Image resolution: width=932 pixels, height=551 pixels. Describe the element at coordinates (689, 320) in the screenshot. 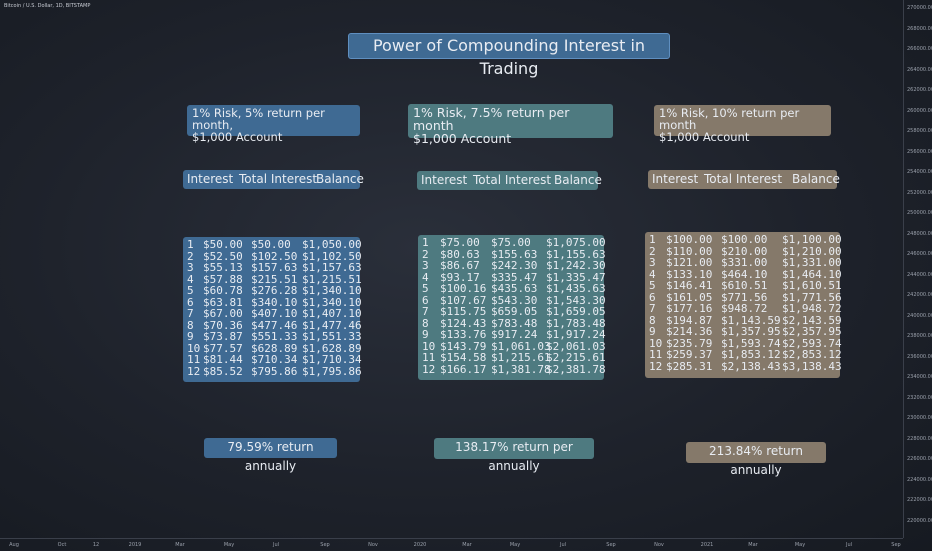

I see `interest-cell: $194.87` at that location.